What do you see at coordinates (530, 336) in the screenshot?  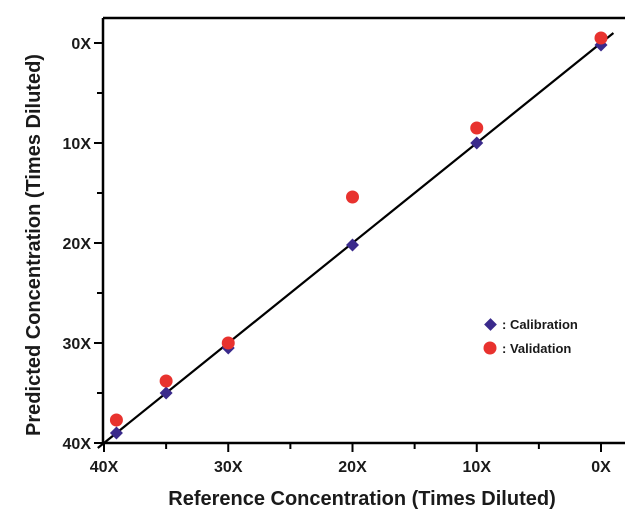 I see `legend: : Calibration : Validation` at bounding box center [530, 336].